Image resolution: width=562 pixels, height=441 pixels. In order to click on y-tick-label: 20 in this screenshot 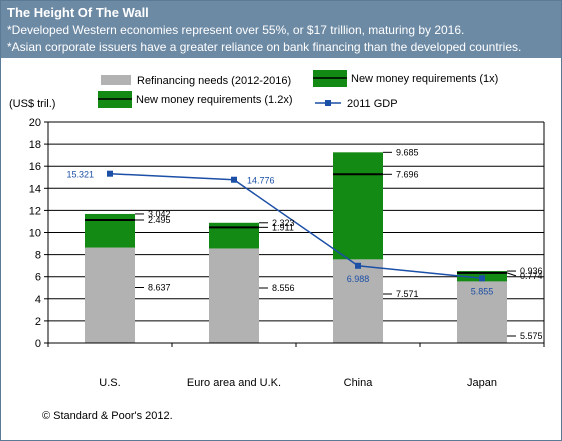, I will do `click(35, 123)`.